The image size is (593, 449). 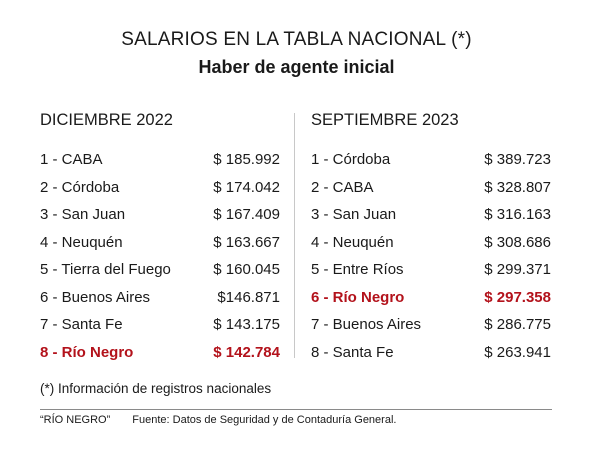 What do you see at coordinates (431, 301) in the screenshot?
I see `table-row-highlighted: 6 - Río Negro $ 297.358` at bounding box center [431, 301].